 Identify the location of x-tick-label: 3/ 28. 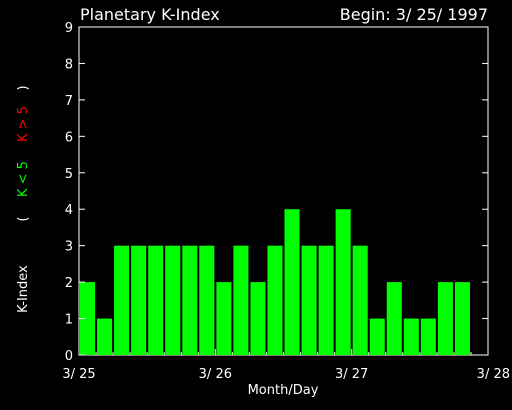
(493, 374).